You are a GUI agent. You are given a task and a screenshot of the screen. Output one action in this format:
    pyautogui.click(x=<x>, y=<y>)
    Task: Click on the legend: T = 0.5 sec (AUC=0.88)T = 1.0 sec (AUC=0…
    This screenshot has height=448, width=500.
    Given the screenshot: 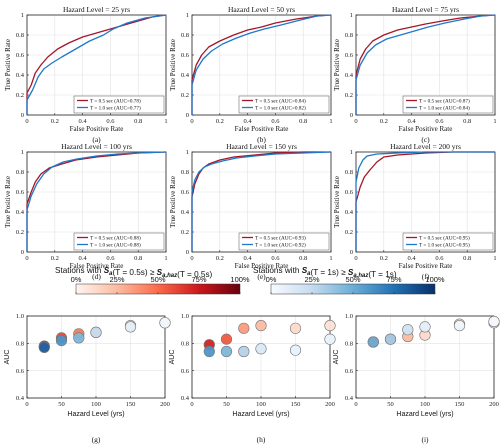 What is the action you would take?
    pyautogui.click(x=119, y=241)
    